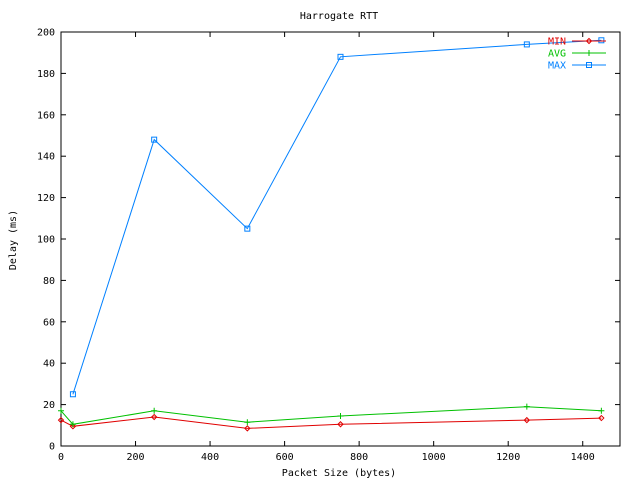  What do you see at coordinates (339, 473) in the screenshot?
I see `x-axis-label: Packet Size (bytes)` at bounding box center [339, 473].